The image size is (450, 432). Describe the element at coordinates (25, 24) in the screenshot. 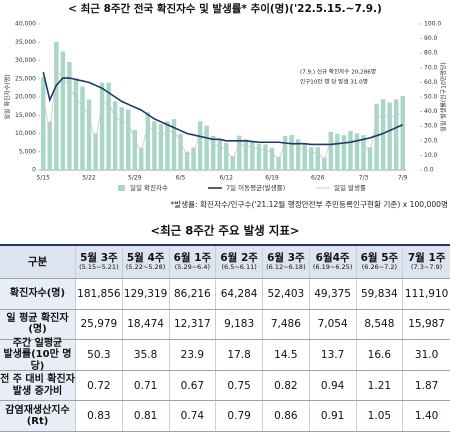

I see `y-tick-label: 40,000` at that location.